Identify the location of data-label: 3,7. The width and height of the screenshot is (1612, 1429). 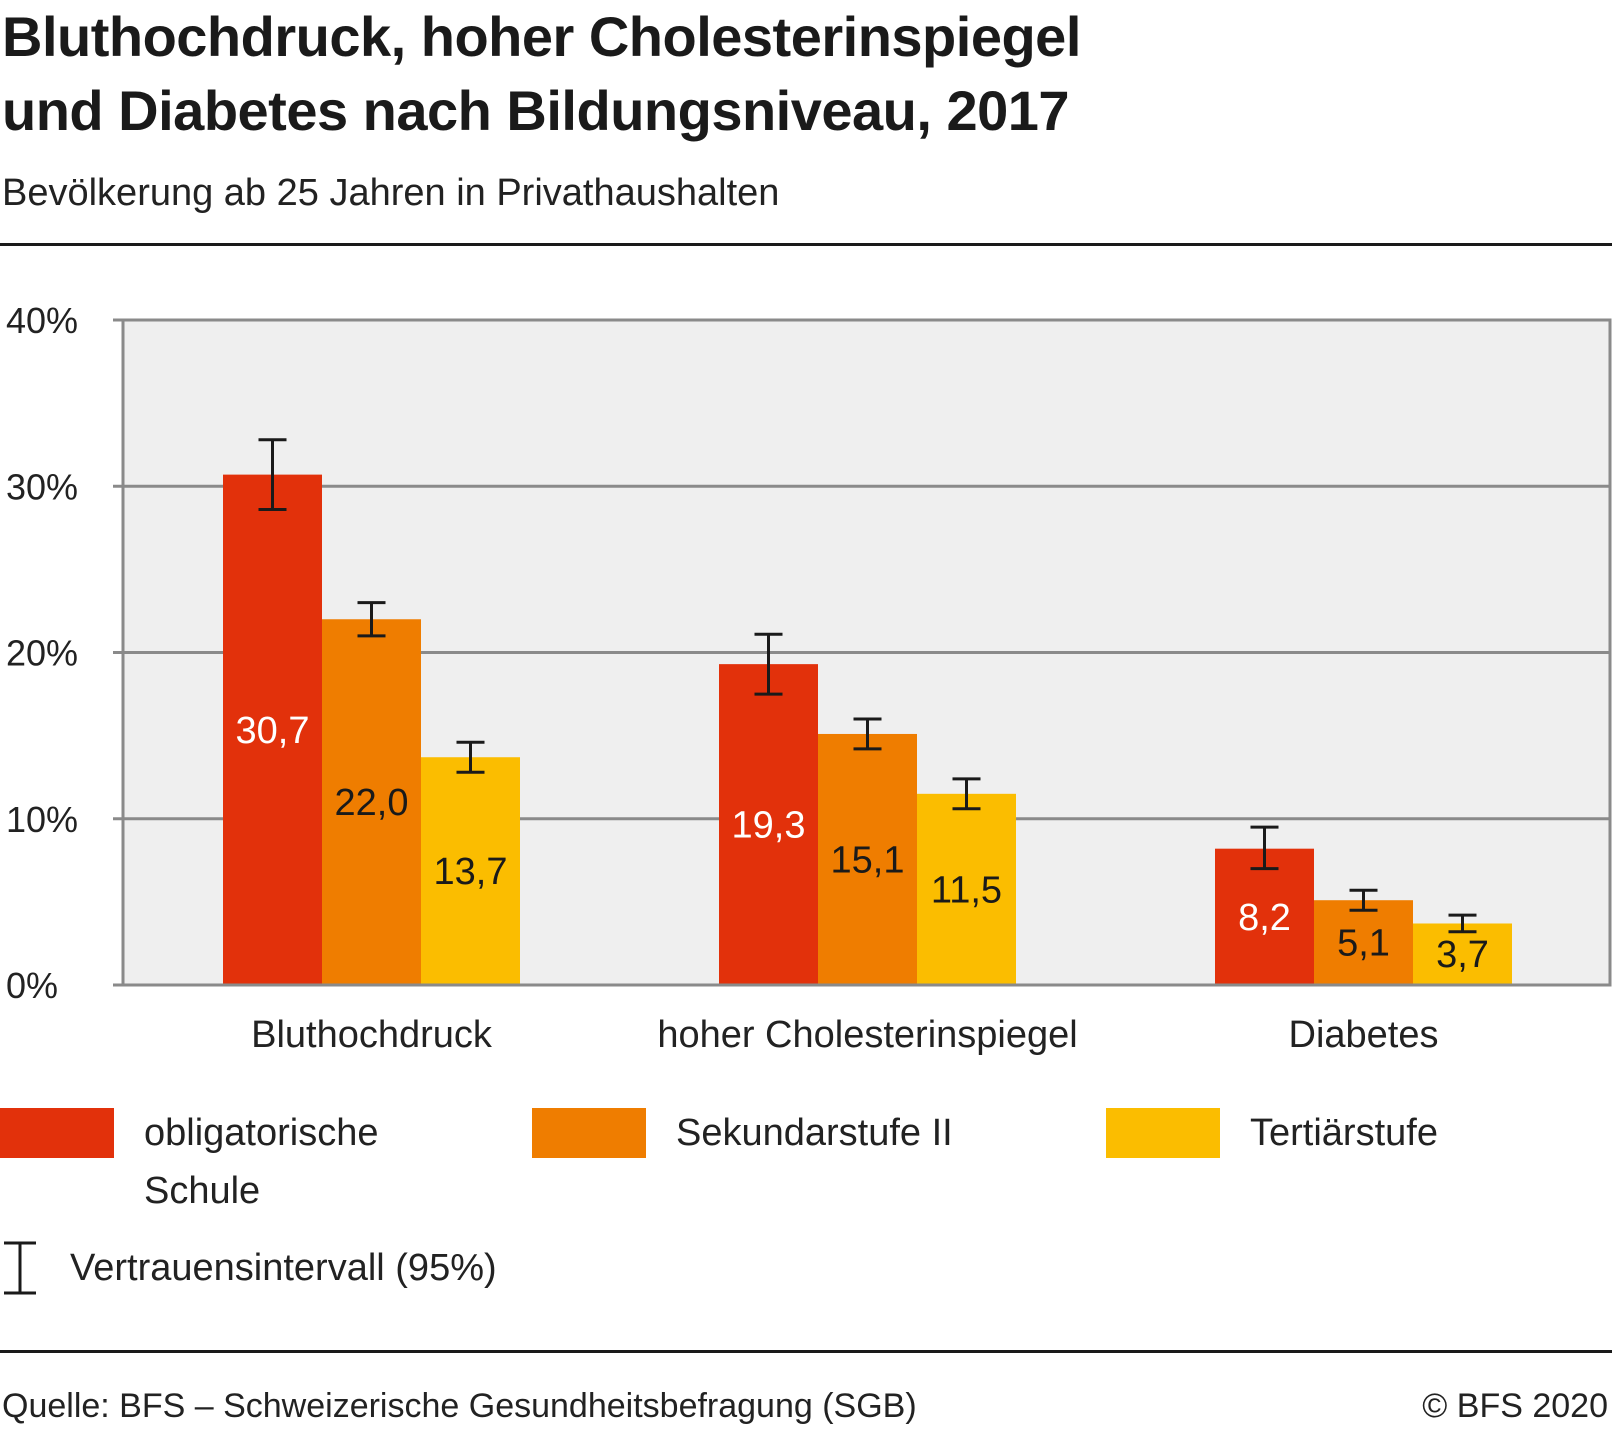
(1462, 955).